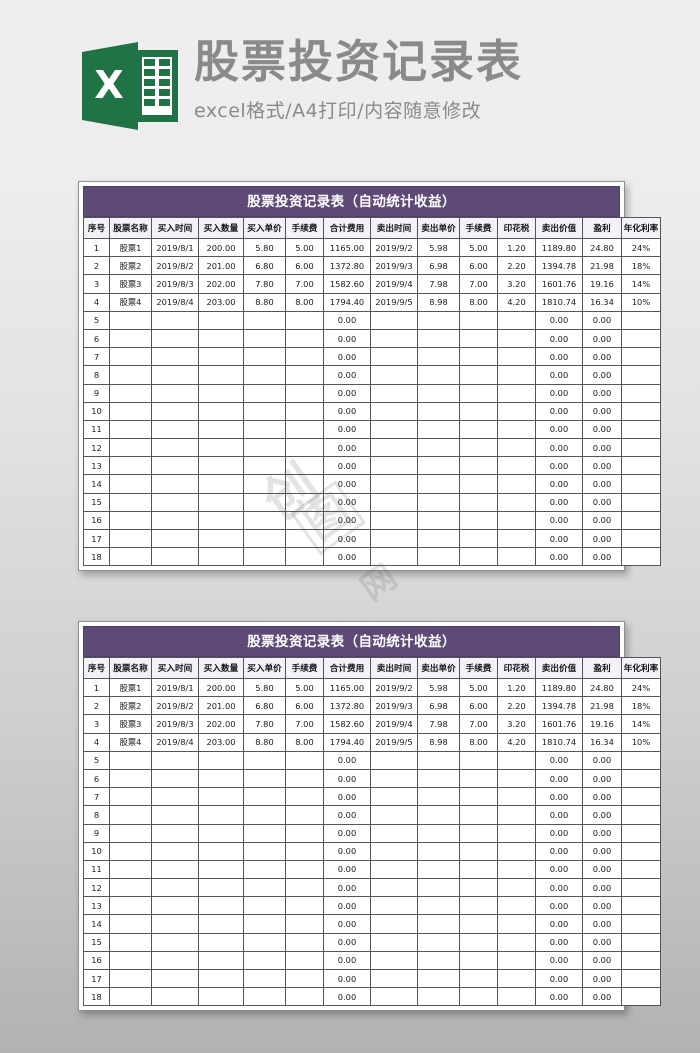  I want to click on data-cell-12: 19.16, so click(602, 724).